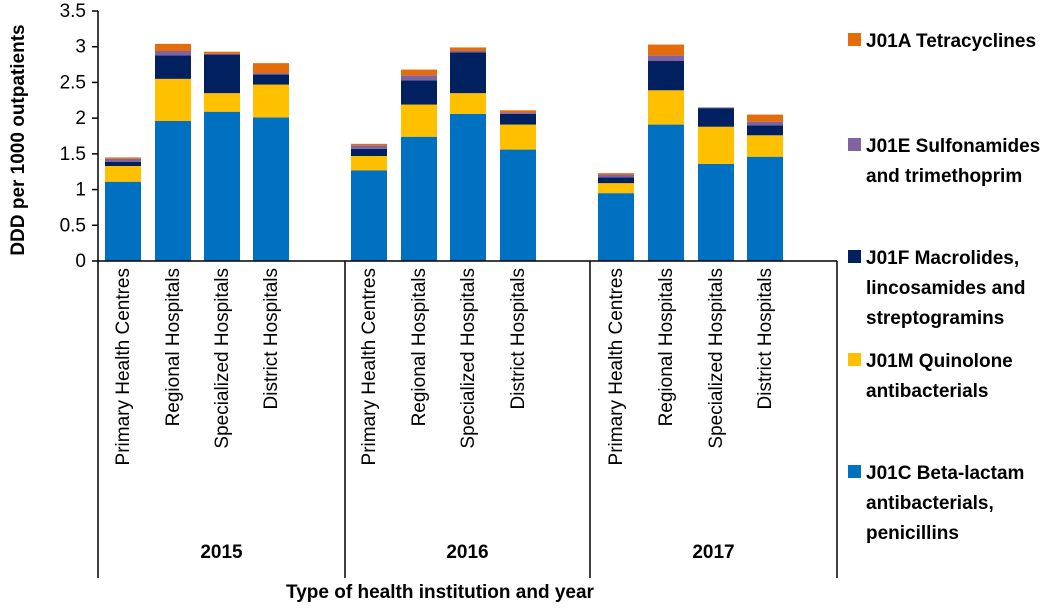  What do you see at coordinates (935, 318) in the screenshot?
I see `legend-label: streptogramins` at bounding box center [935, 318].